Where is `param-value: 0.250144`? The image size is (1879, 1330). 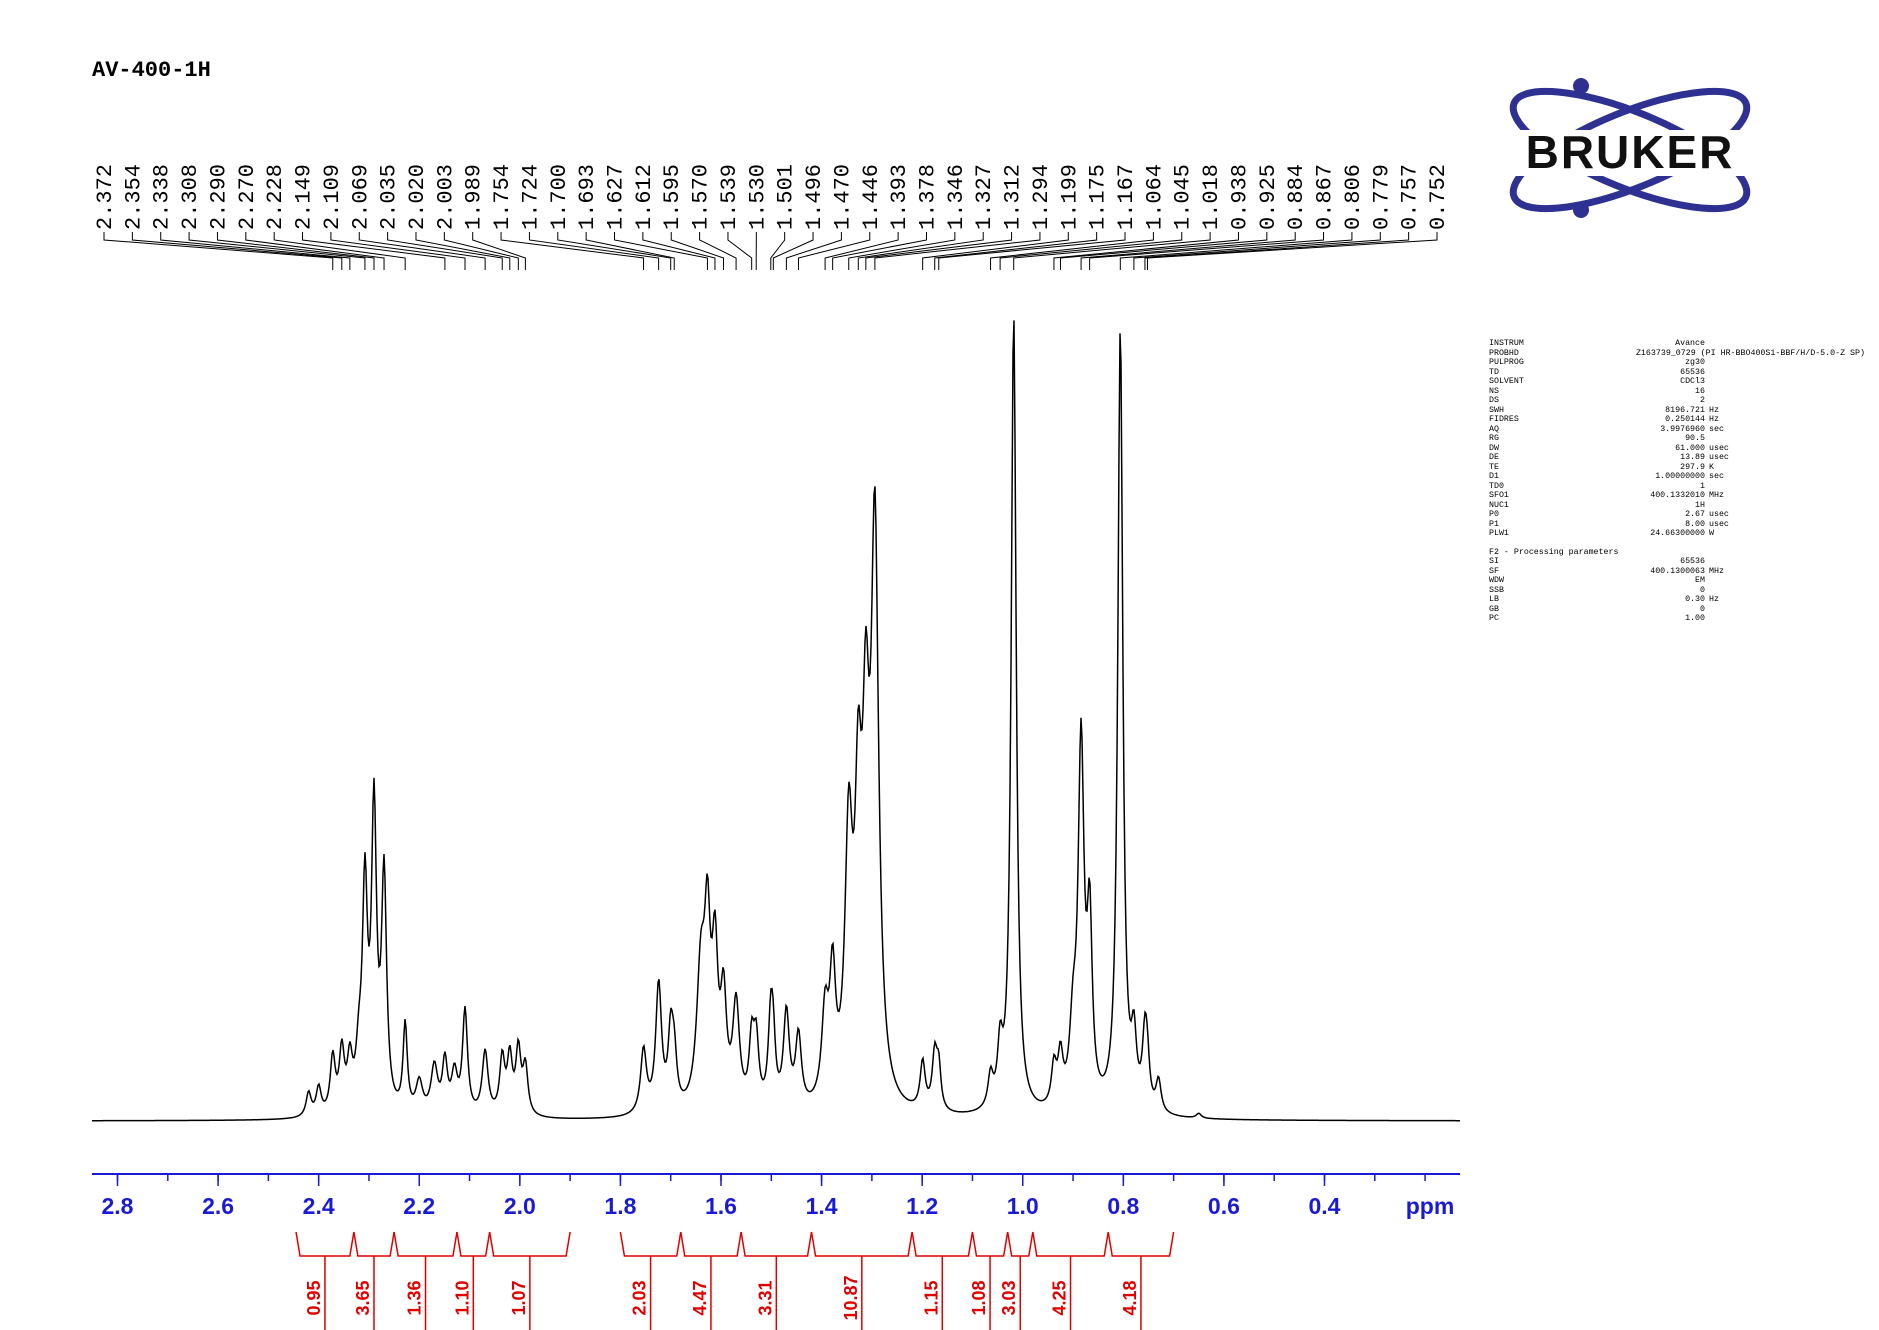
param-value: 0.250144 is located at coordinates (1685, 419).